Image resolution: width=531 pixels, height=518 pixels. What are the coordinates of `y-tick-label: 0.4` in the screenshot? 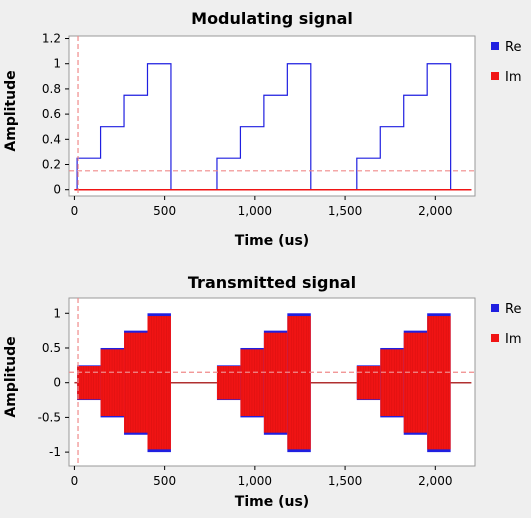 It's located at (51, 139).